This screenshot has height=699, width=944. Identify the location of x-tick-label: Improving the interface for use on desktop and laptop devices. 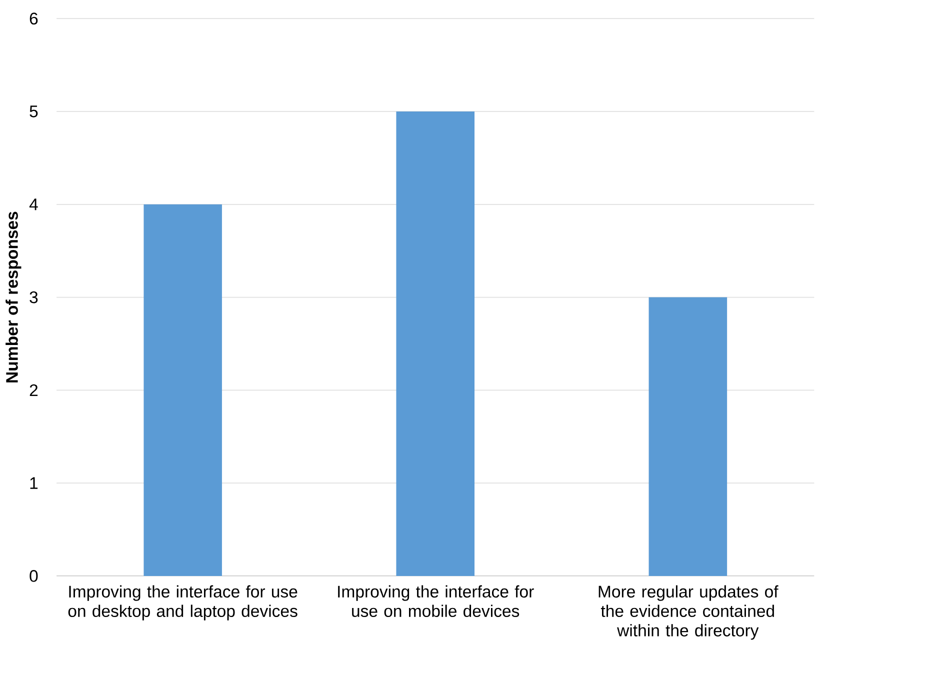
(183, 602).